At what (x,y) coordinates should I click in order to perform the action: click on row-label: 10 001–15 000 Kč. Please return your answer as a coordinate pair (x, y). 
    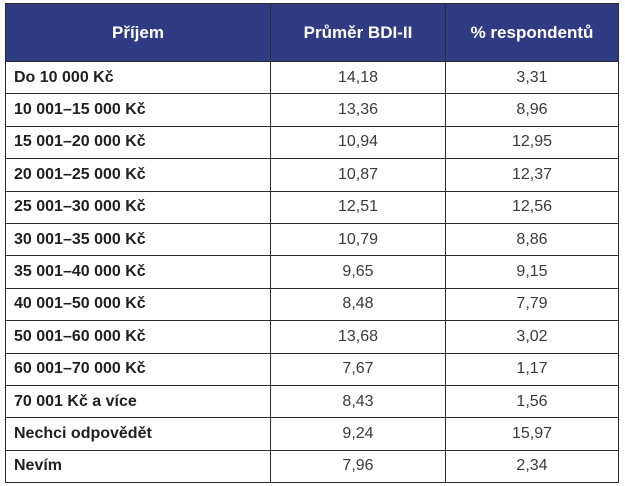
    Looking at the image, I should click on (138, 110).